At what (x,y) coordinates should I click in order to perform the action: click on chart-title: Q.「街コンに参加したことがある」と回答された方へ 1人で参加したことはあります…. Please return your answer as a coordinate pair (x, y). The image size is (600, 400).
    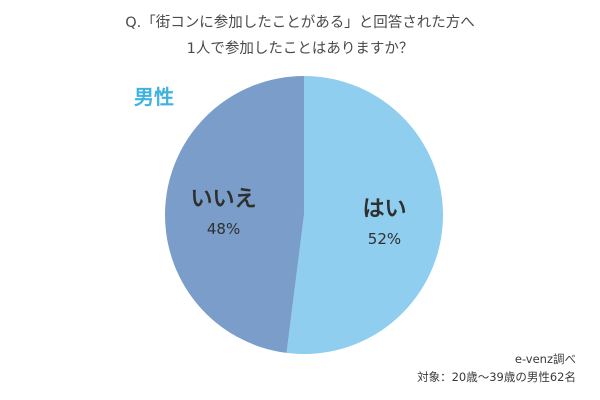
    Looking at the image, I should click on (300, 36).